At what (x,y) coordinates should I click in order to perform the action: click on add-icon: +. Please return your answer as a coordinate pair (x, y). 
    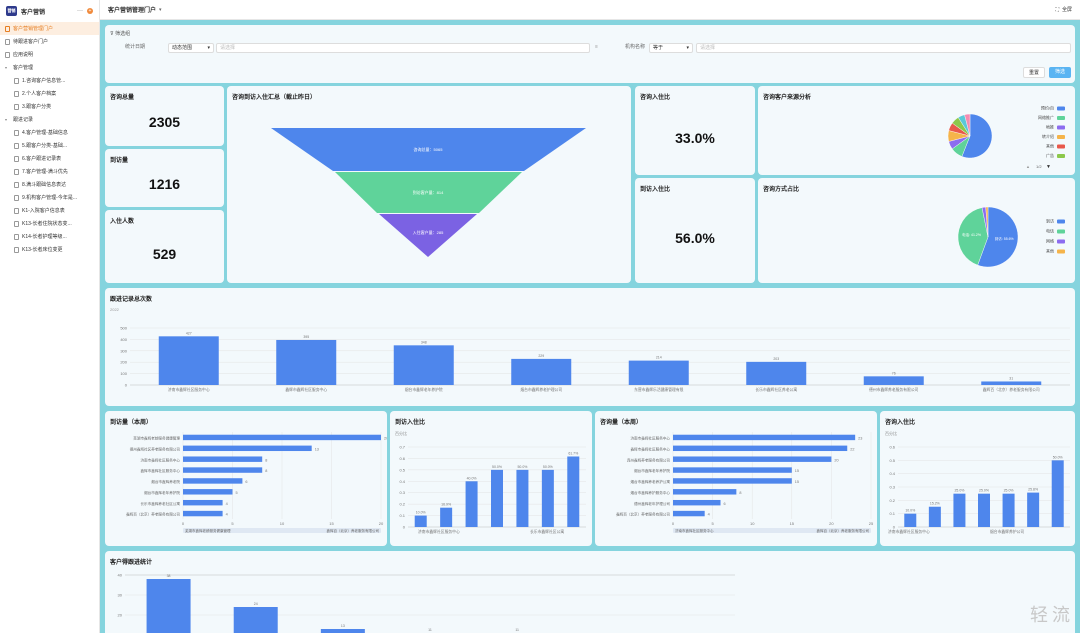
    Looking at the image, I should click on (90, 11).